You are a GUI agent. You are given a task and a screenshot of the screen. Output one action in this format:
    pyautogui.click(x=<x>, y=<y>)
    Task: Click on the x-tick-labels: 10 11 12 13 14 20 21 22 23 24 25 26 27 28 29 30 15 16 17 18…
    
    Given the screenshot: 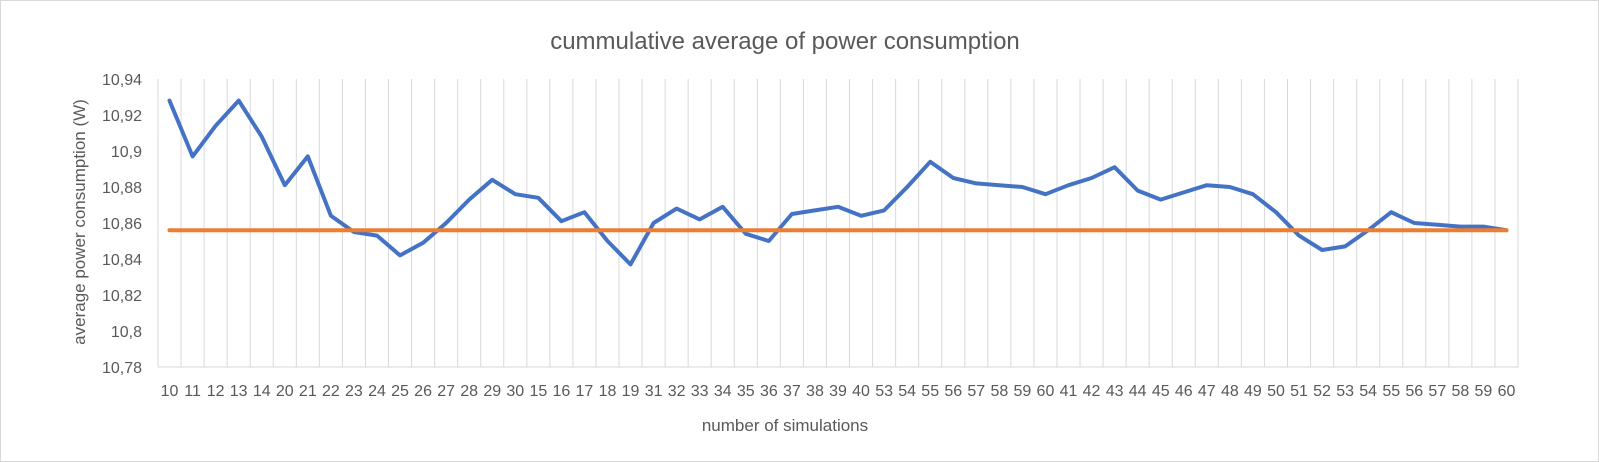 What is the action you would take?
    pyautogui.click(x=838, y=391)
    